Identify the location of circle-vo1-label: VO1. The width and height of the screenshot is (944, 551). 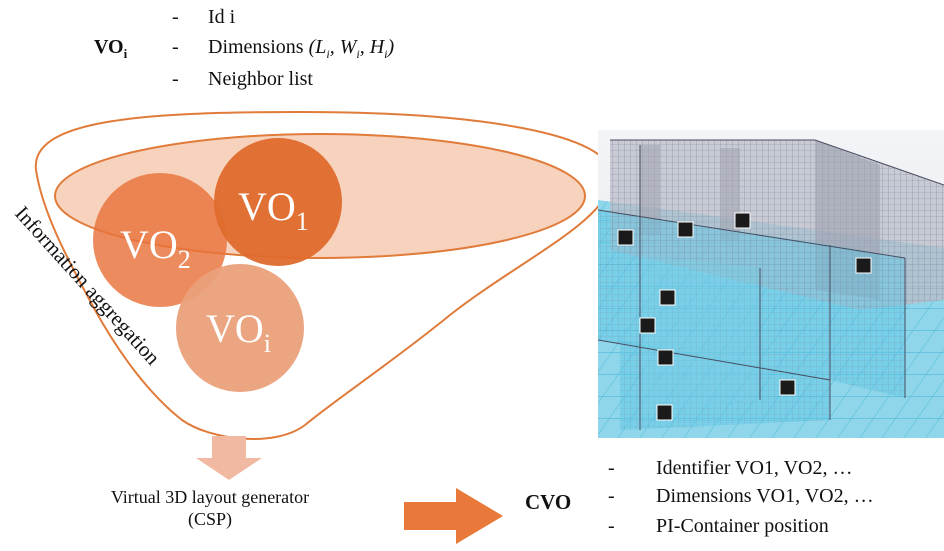
(273, 210).